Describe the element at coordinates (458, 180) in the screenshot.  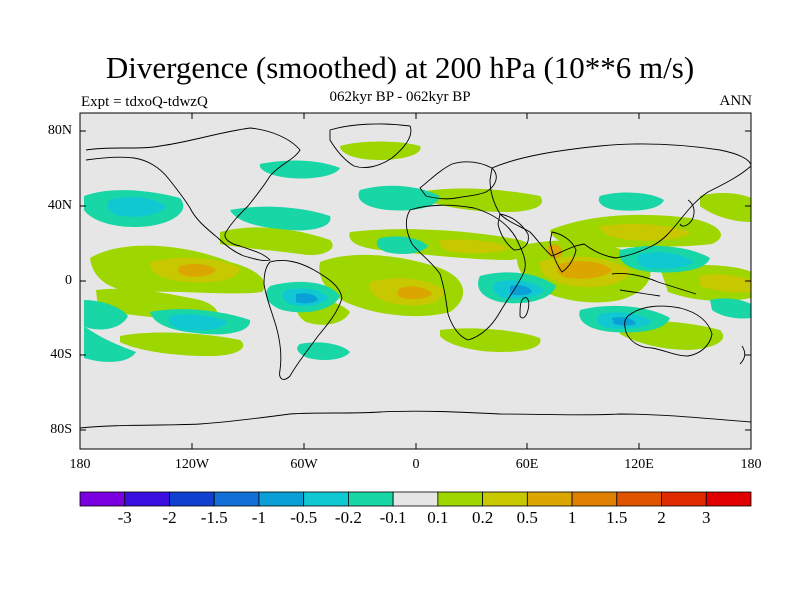
I see `europe-outline` at that location.